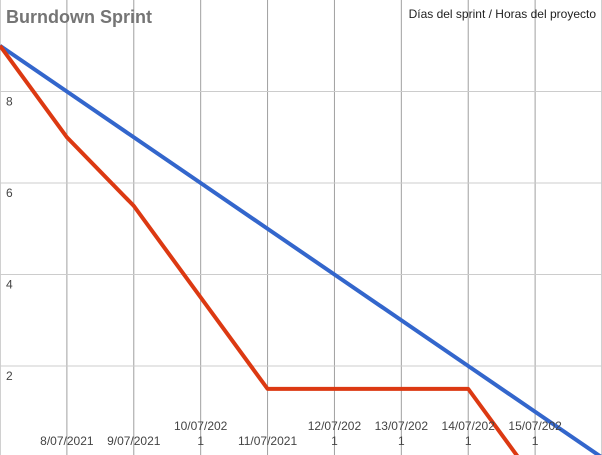 Image resolution: width=602 pixels, height=455 pixels. Describe the element at coordinates (334, 433) in the screenshot. I see `x-tick-label: 12/07/2021` at that location.